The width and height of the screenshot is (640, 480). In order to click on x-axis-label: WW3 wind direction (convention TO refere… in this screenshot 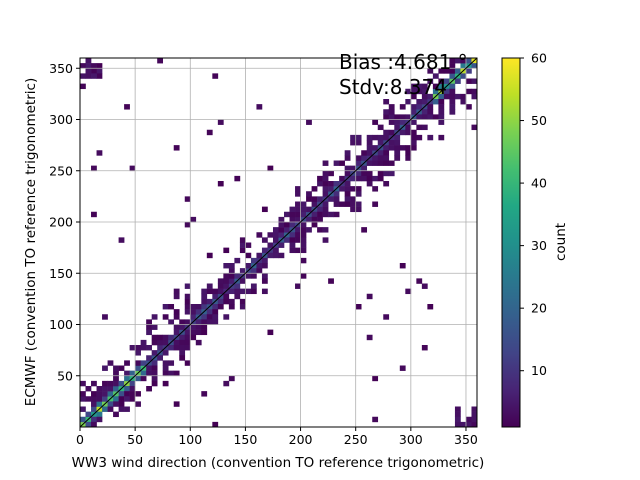, I will do `click(278, 463)`.